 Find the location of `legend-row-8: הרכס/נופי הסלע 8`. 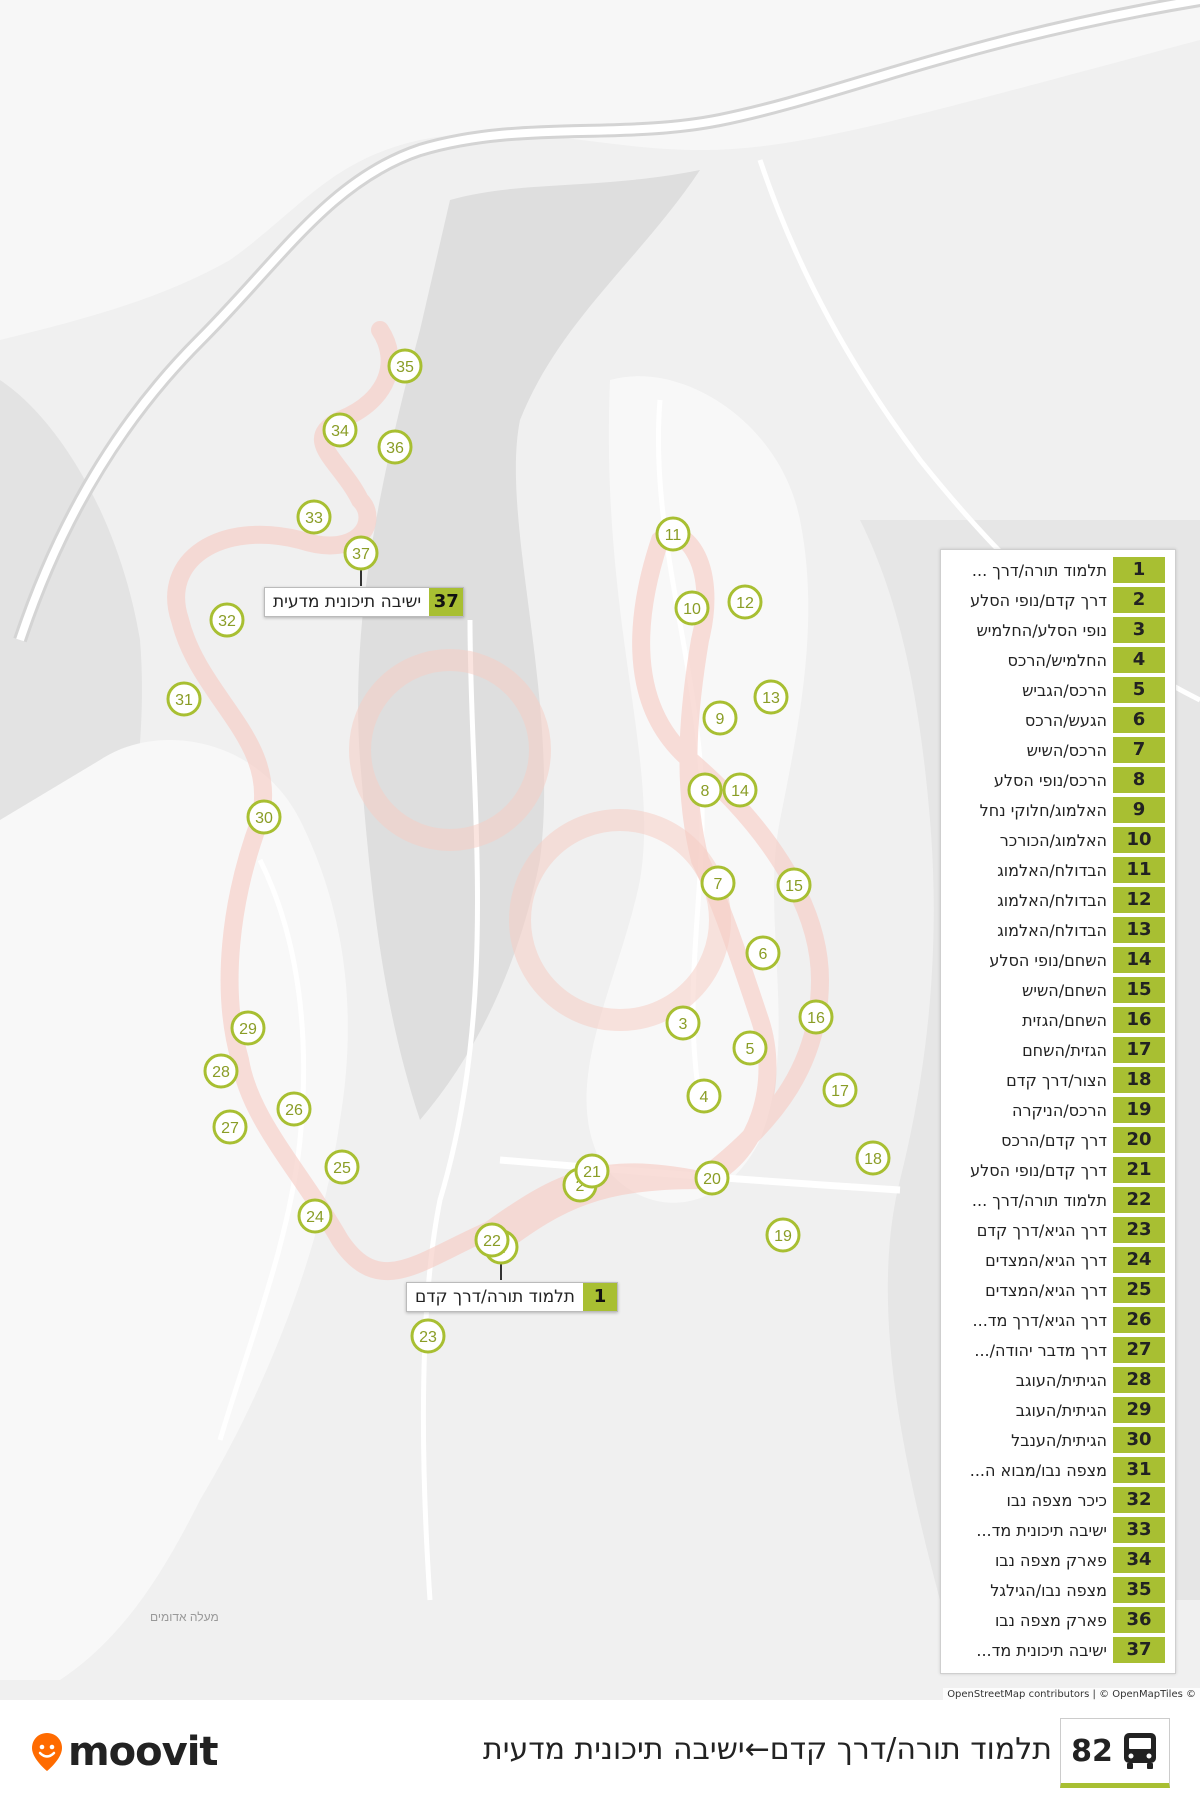

legend-row-8: הרכס/נופי הסלע 8 is located at coordinates (1058, 780).